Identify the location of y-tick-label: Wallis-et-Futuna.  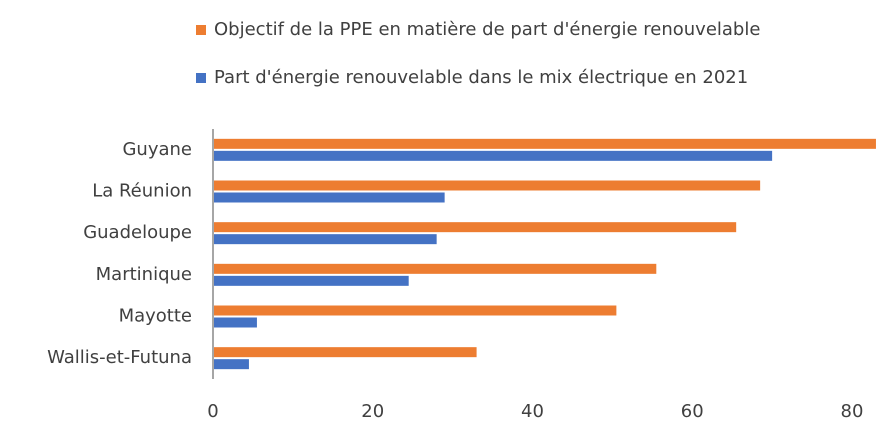
(119, 357).